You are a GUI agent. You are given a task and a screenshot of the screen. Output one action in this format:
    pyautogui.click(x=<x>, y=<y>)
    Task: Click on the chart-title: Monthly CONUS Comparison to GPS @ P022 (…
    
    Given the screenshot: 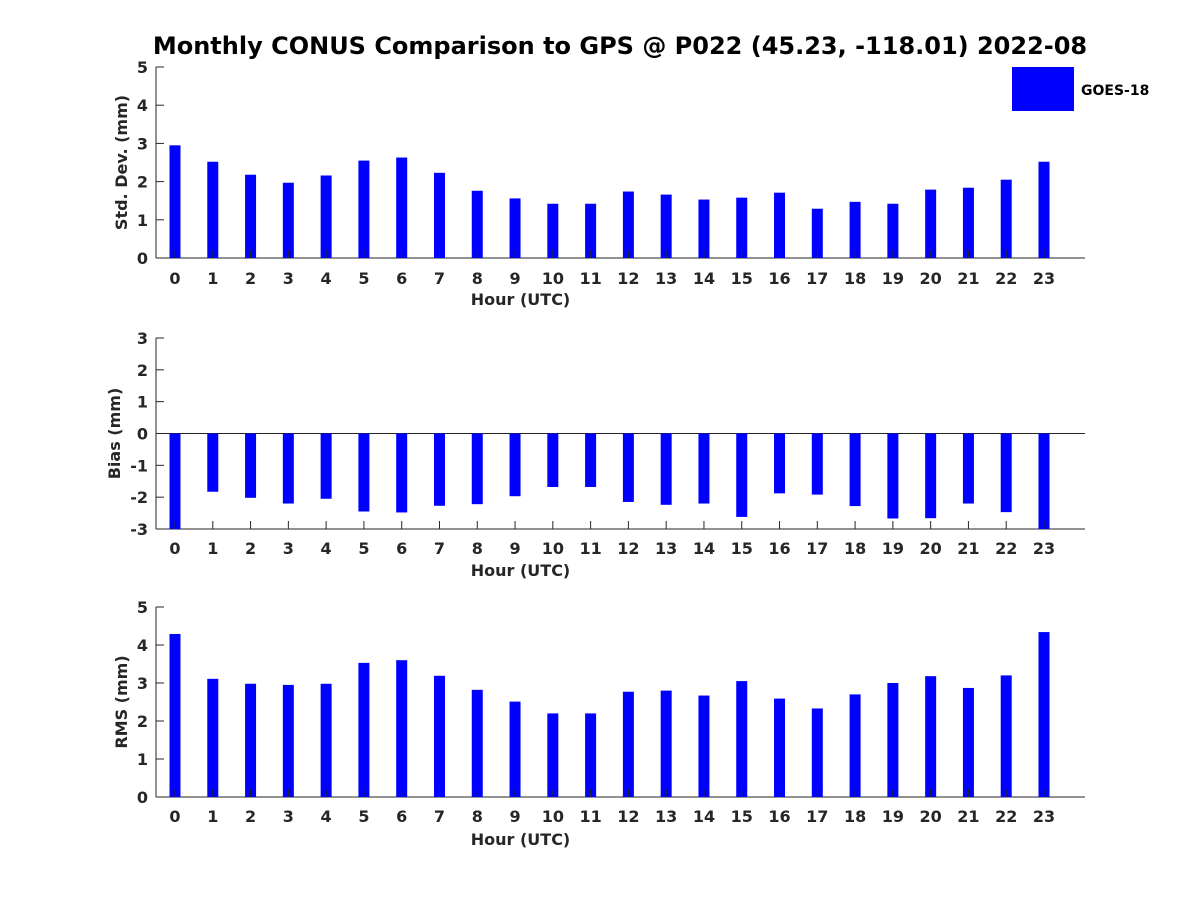 What is the action you would take?
    pyautogui.click(x=620, y=46)
    